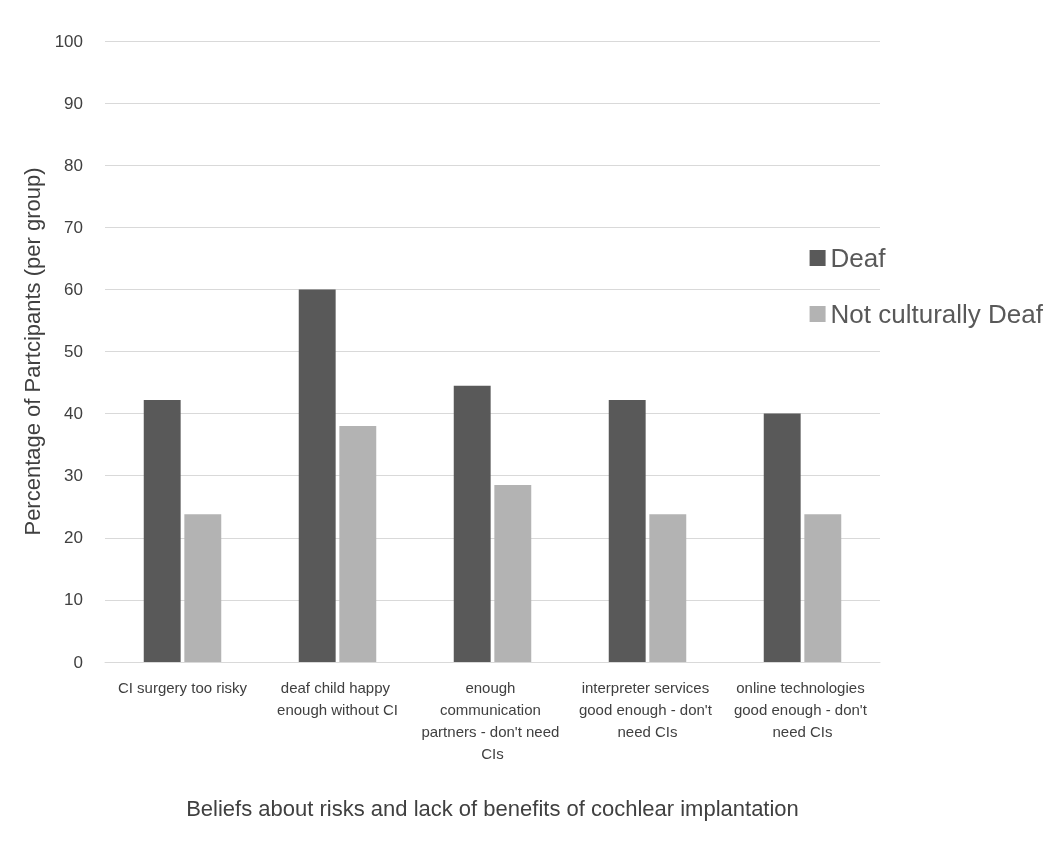 This screenshot has width=1053, height=856. What do you see at coordinates (937, 314) in the screenshot?
I see `legend-label: Not culturally Deaf` at bounding box center [937, 314].